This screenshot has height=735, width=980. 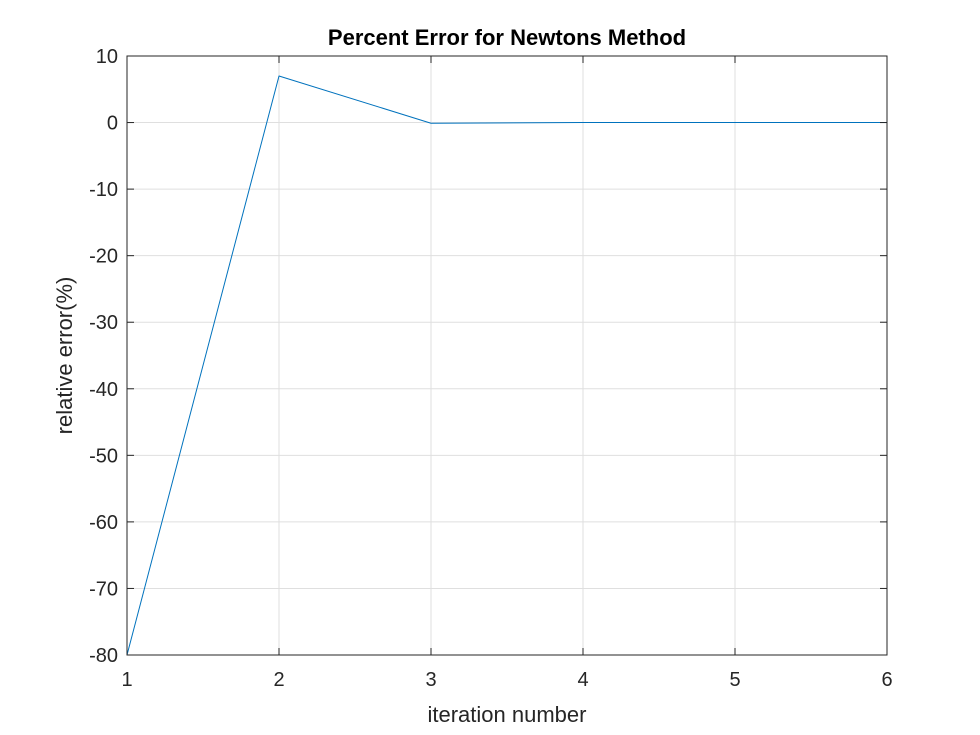 I want to click on y-tick-label: 10, so click(x=107, y=57).